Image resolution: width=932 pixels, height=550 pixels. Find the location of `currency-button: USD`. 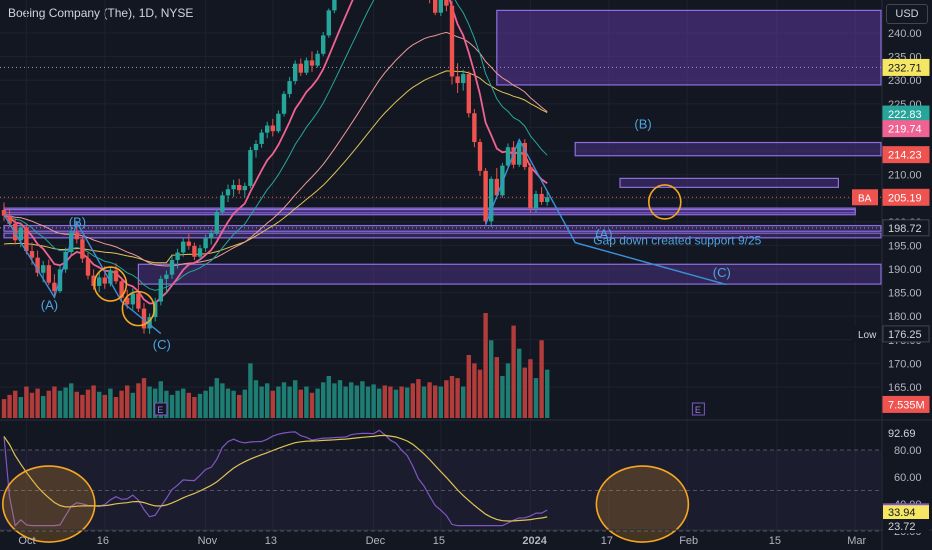

currency-button: USD is located at coordinates (907, 14).